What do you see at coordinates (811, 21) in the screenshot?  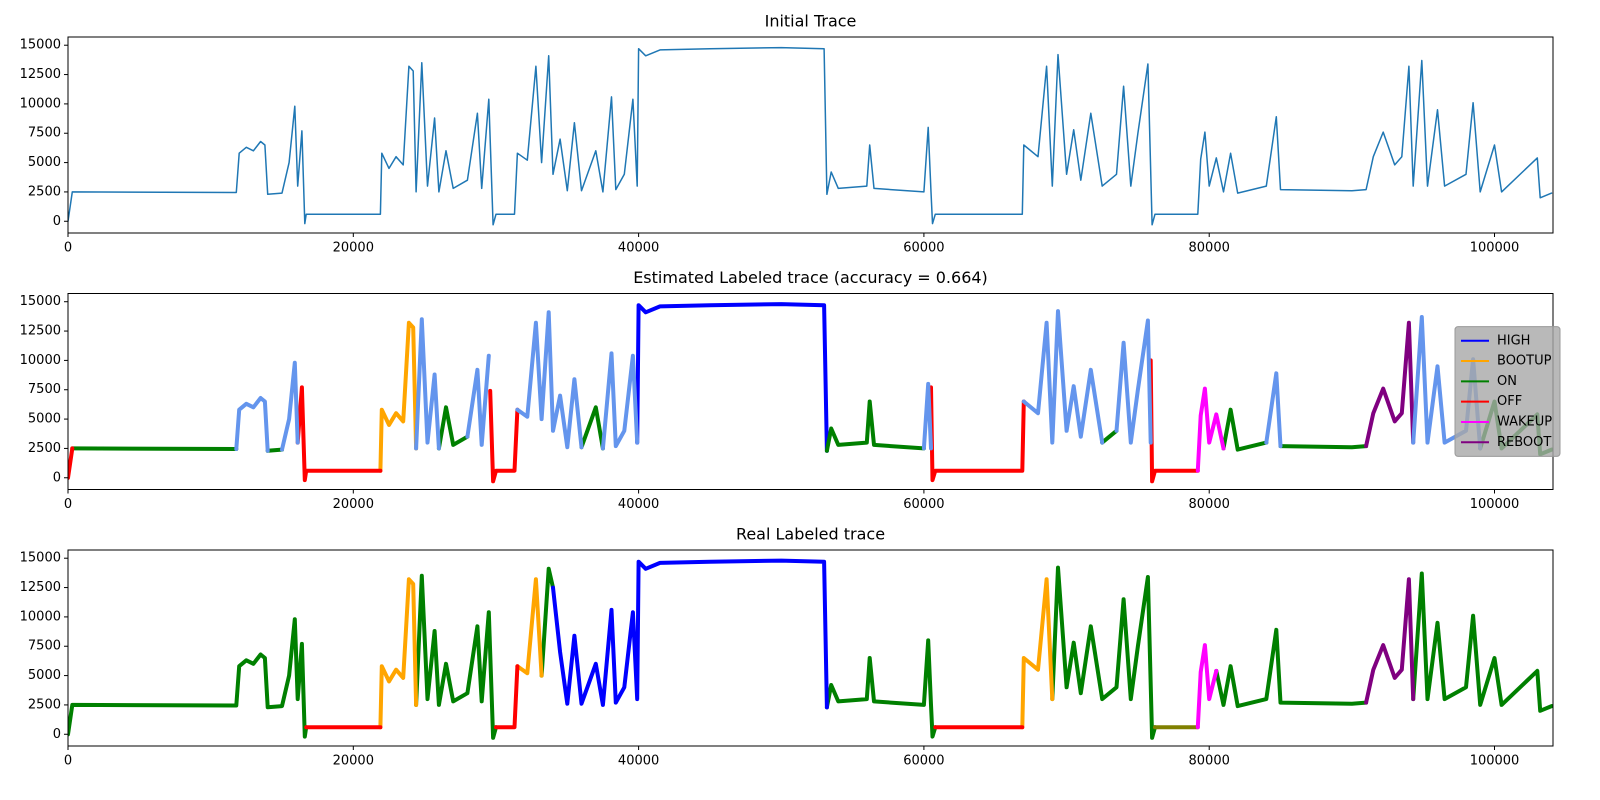 I see `chart-title: Initial Trace` at bounding box center [811, 21].